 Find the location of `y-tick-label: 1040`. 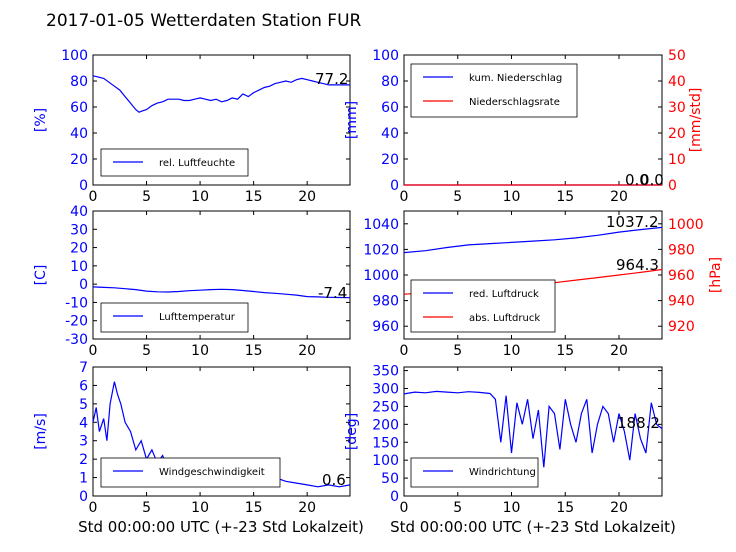

y-tick-label: 1040 is located at coordinates (381, 225).